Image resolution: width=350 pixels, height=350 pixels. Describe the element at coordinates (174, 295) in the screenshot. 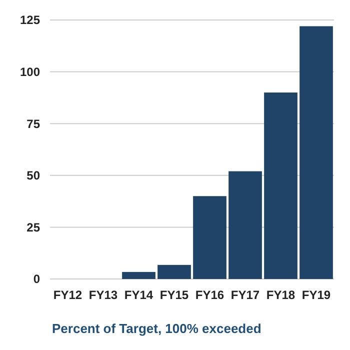

I see `x-tick-label: FY15` at that location.